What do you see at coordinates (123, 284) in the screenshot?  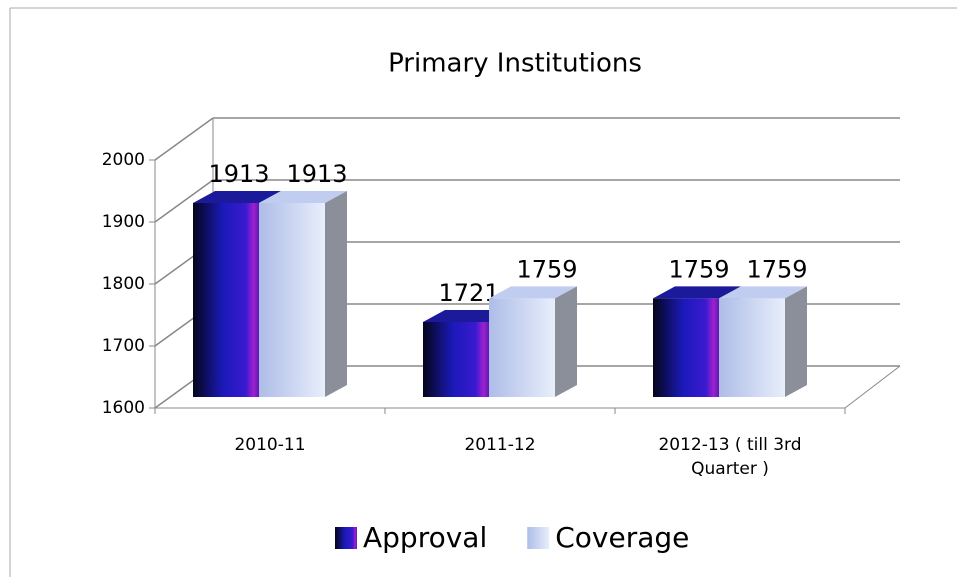 I see `y-tick-label: 1800` at bounding box center [123, 284].